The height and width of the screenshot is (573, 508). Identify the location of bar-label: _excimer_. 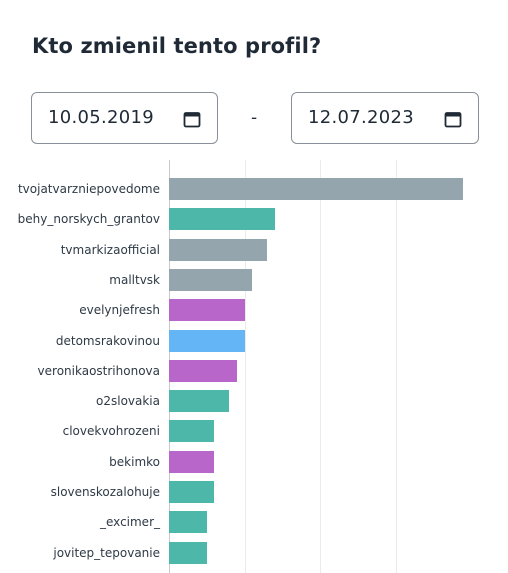
(130, 522).